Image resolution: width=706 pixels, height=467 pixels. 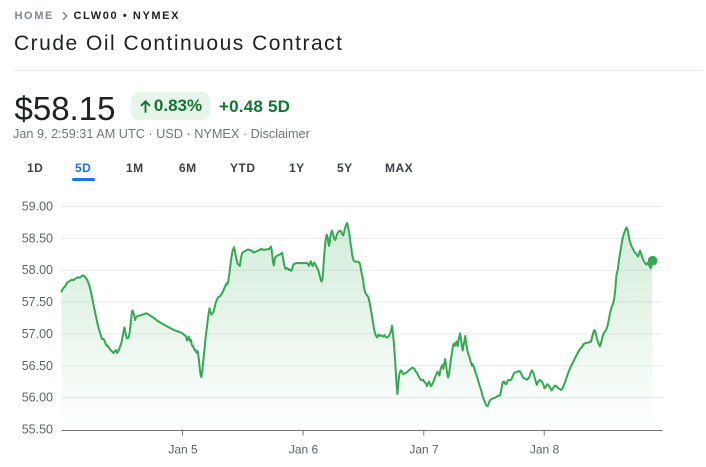 I want to click on svg-text: 59.00, so click(x=37, y=207).